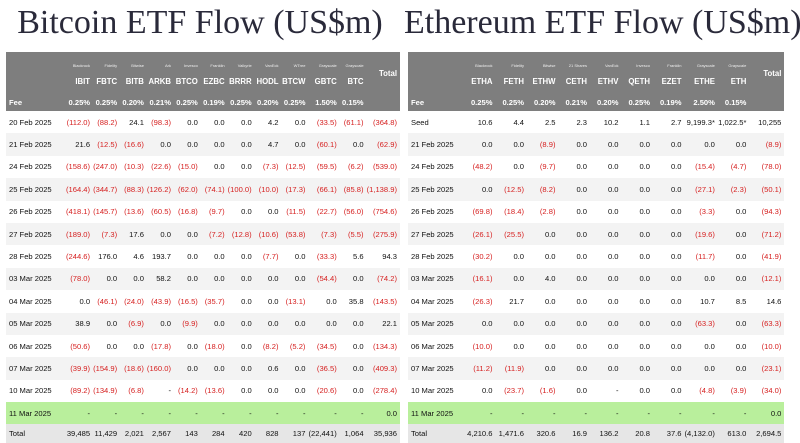  I want to click on eth-issuer-6: Franklin, so click(669, 60).